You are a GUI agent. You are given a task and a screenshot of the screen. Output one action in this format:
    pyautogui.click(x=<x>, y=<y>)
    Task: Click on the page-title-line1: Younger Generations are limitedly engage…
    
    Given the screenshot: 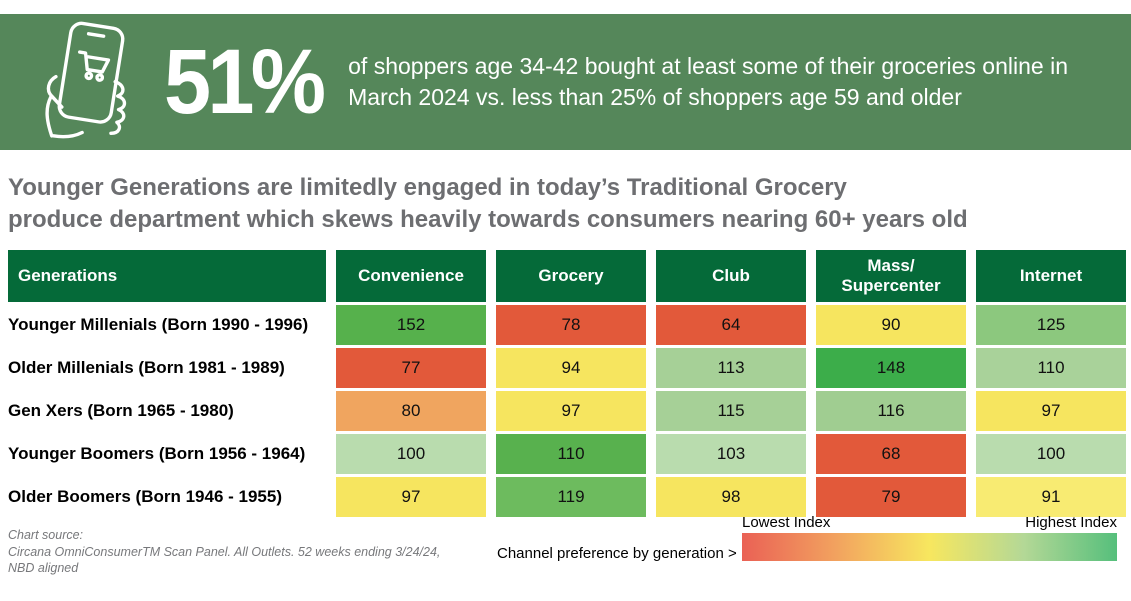 What is the action you would take?
    pyautogui.click(x=427, y=187)
    